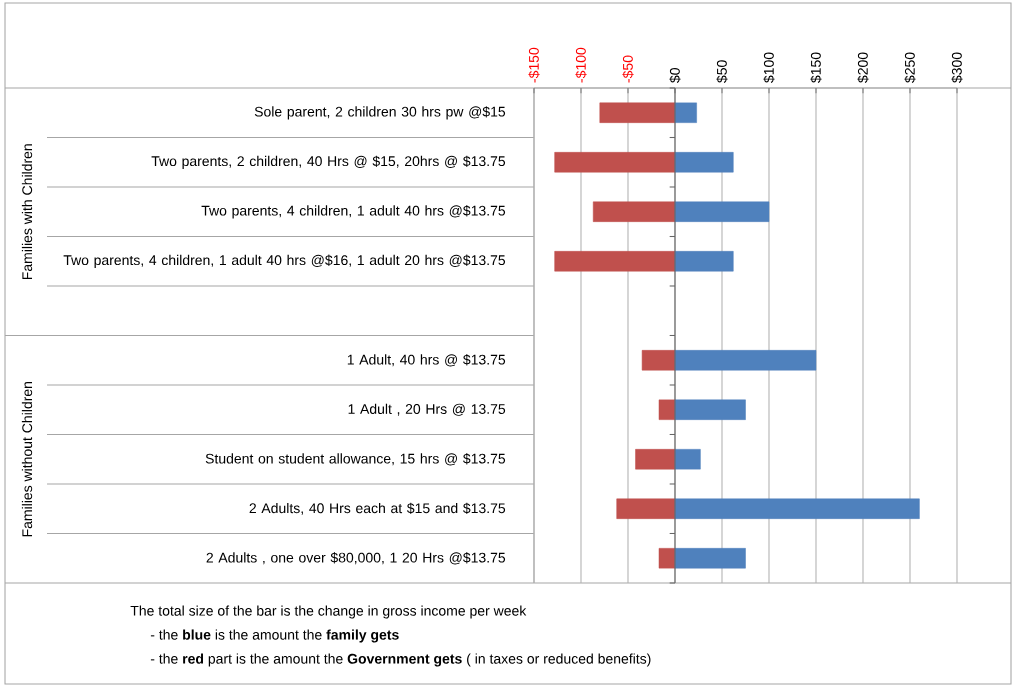 The width and height of the screenshot is (1016, 688). What do you see at coordinates (628, 69) in the screenshot?
I see `x-tick-label: -$50` at bounding box center [628, 69].